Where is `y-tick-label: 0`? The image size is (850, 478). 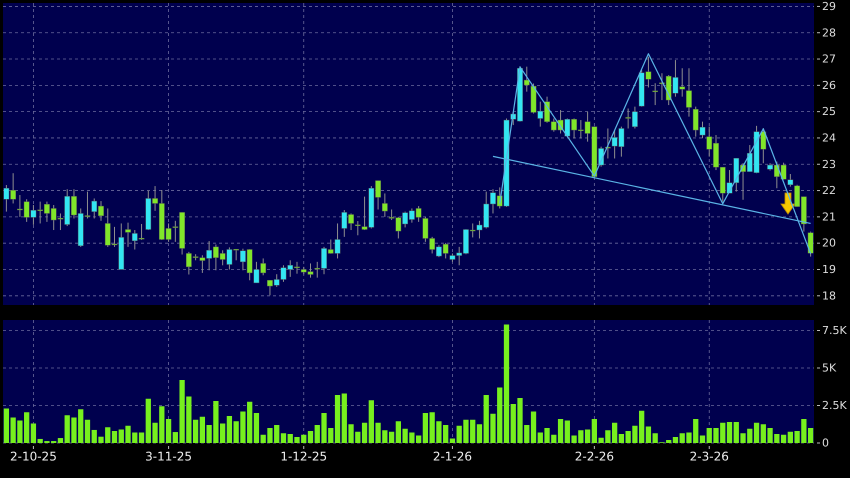 y-tick-label: 0 is located at coordinates (825, 443).